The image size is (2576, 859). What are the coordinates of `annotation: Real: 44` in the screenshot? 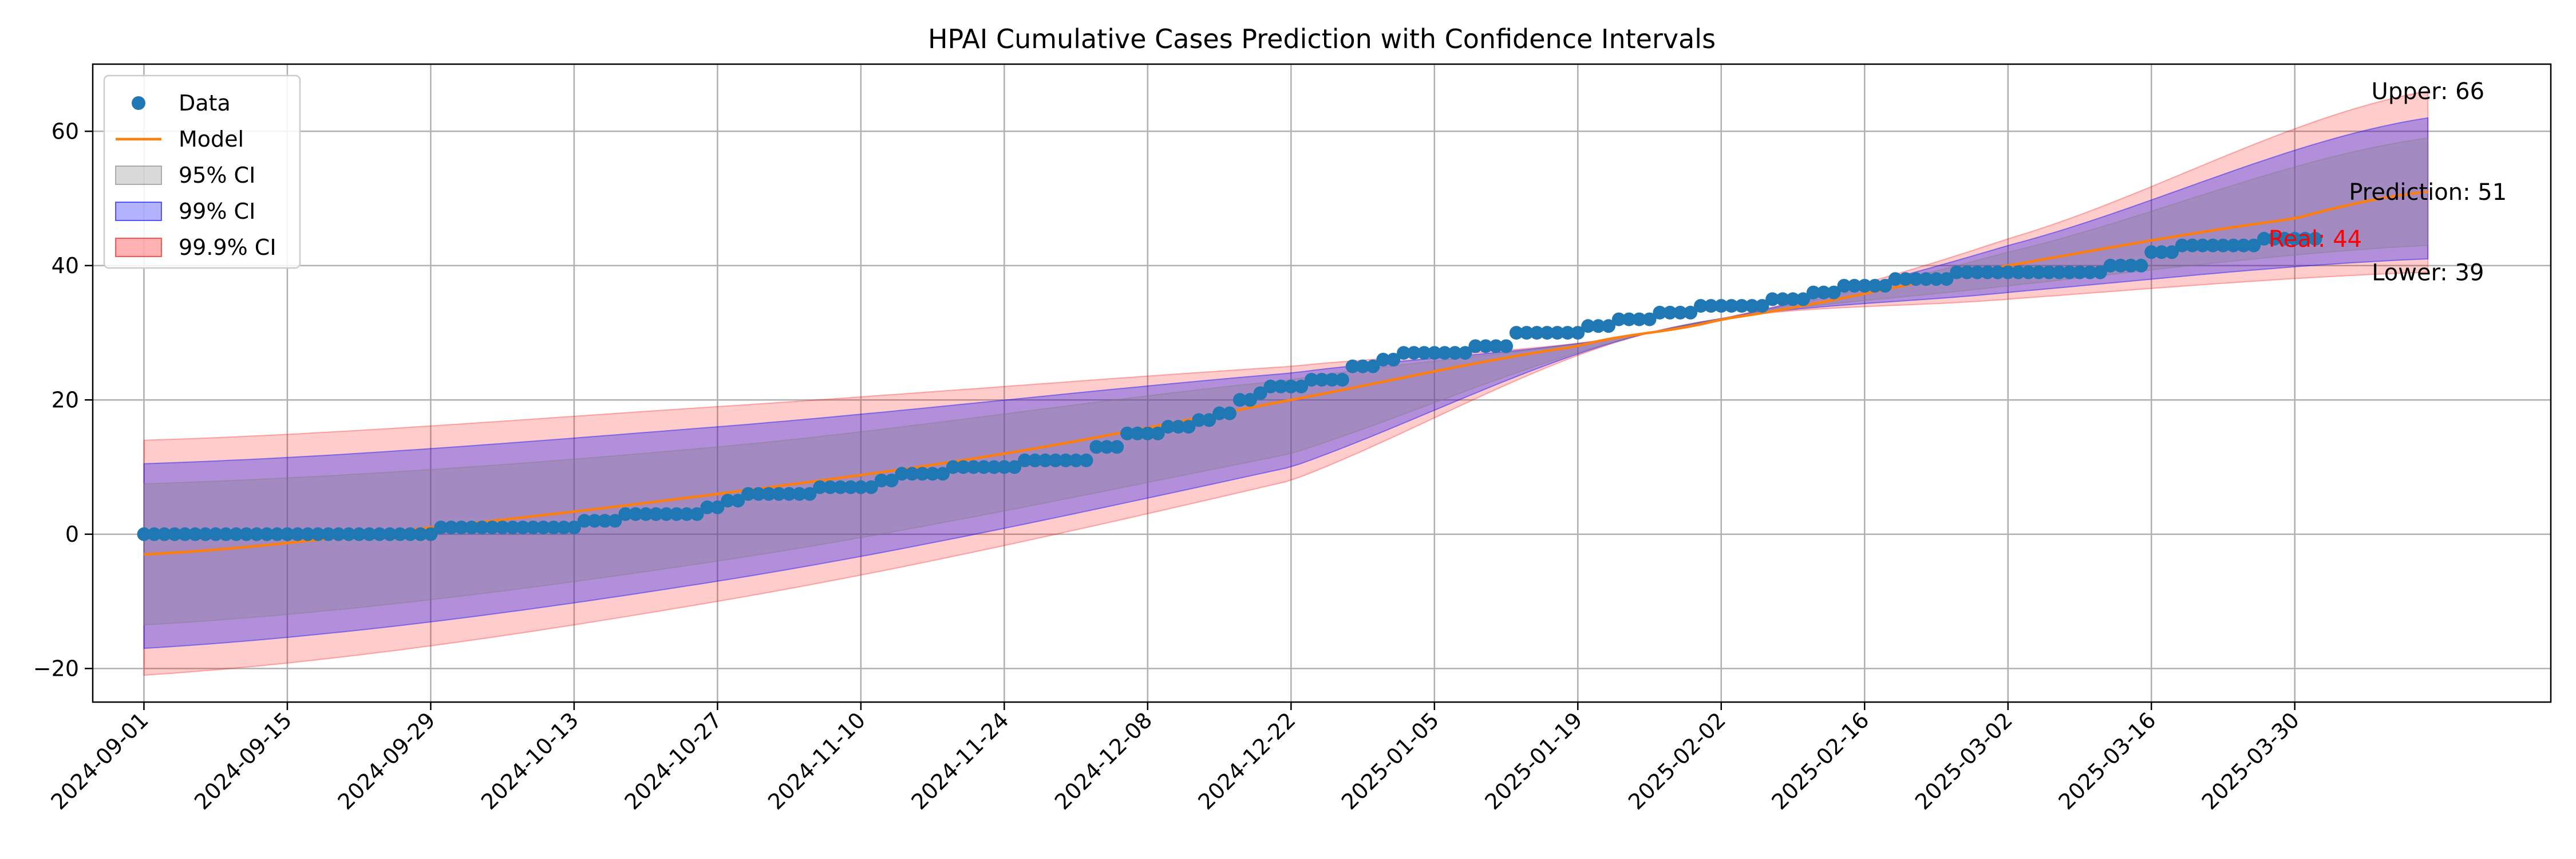 It's located at (2315, 239).